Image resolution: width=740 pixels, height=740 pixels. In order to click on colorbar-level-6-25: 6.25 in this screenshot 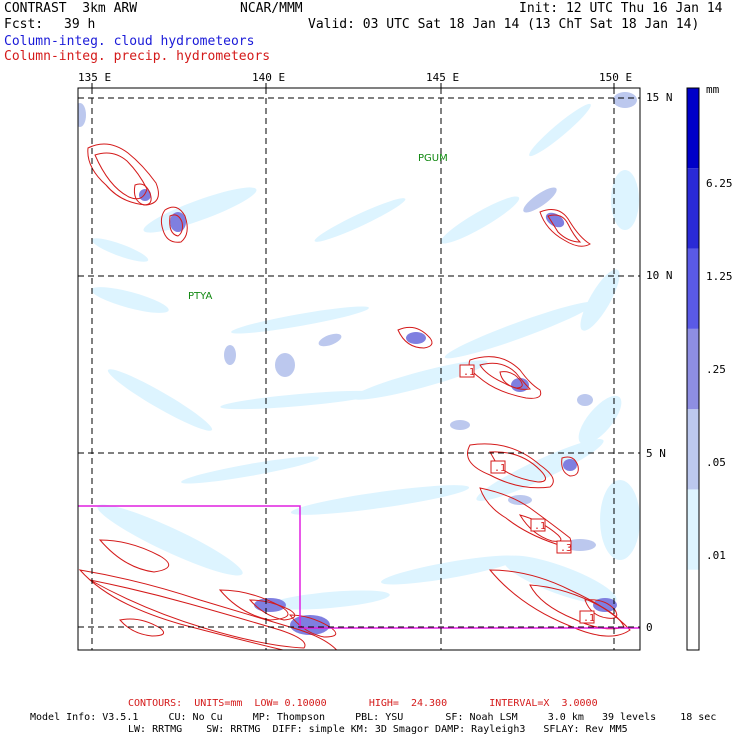, I will do `click(719, 183)`.